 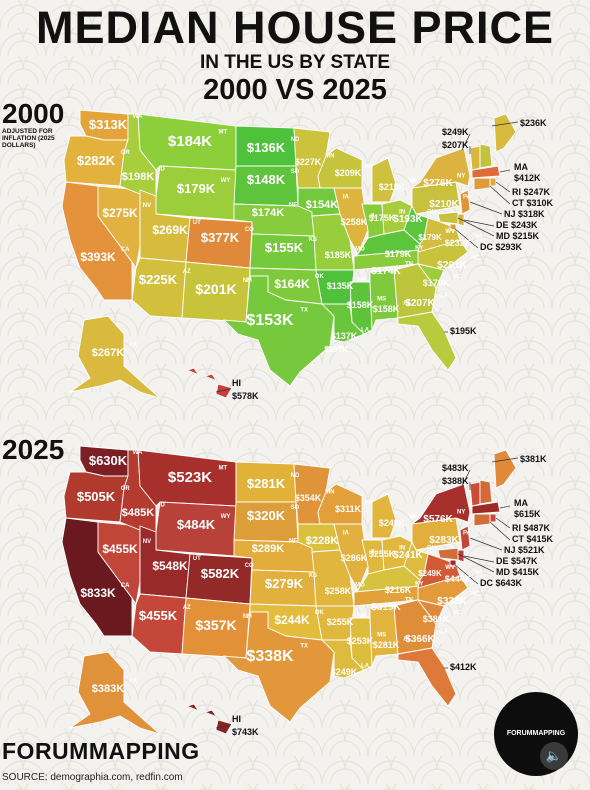 What do you see at coordinates (408, 555) in the screenshot?
I see `price-label-oh: $241K` at bounding box center [408, 555].